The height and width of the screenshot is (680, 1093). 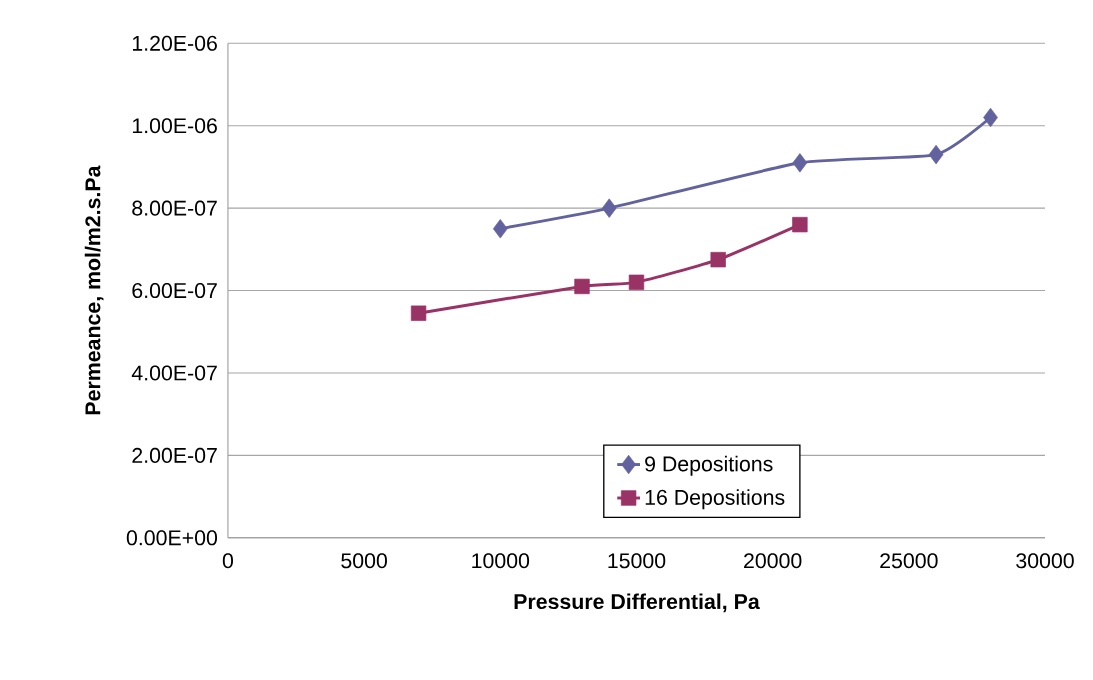 I want to click on y-tick-label: 6.00E-07, so click(x=174, y=291).